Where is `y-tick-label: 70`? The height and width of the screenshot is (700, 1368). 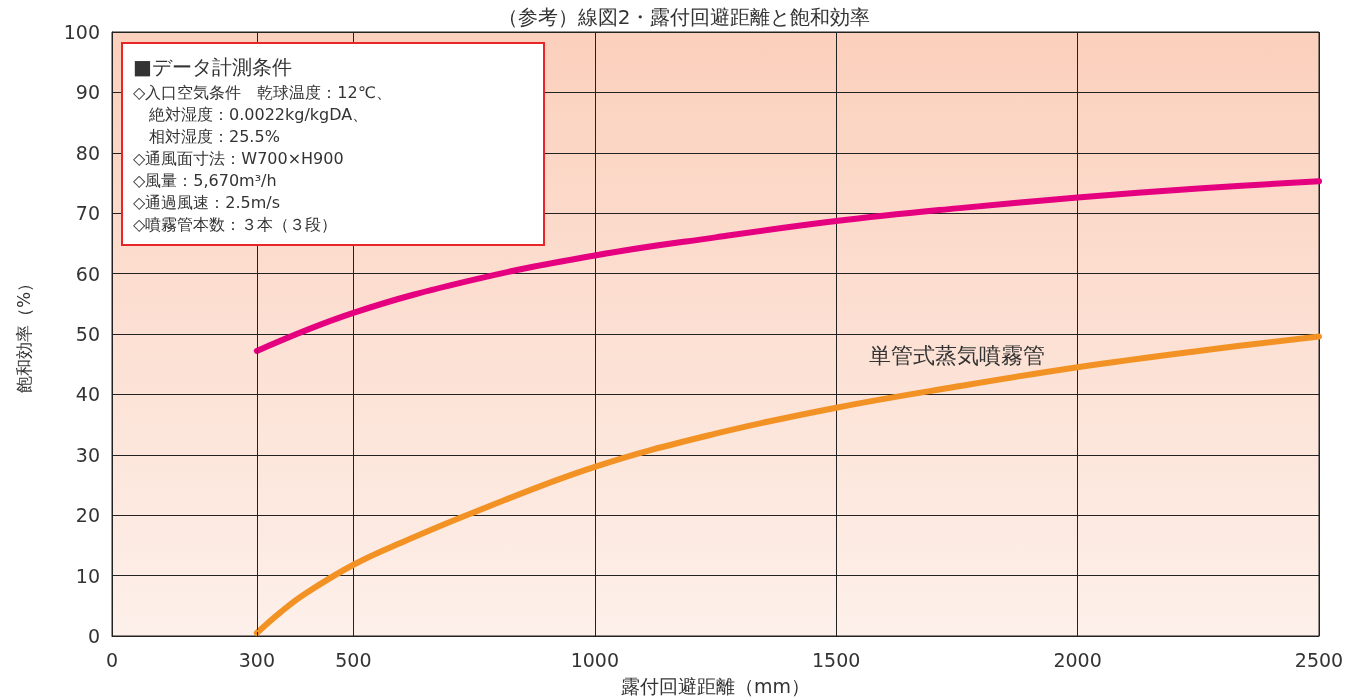
y-tick-label: 70 is located at coordinates (87, 213).